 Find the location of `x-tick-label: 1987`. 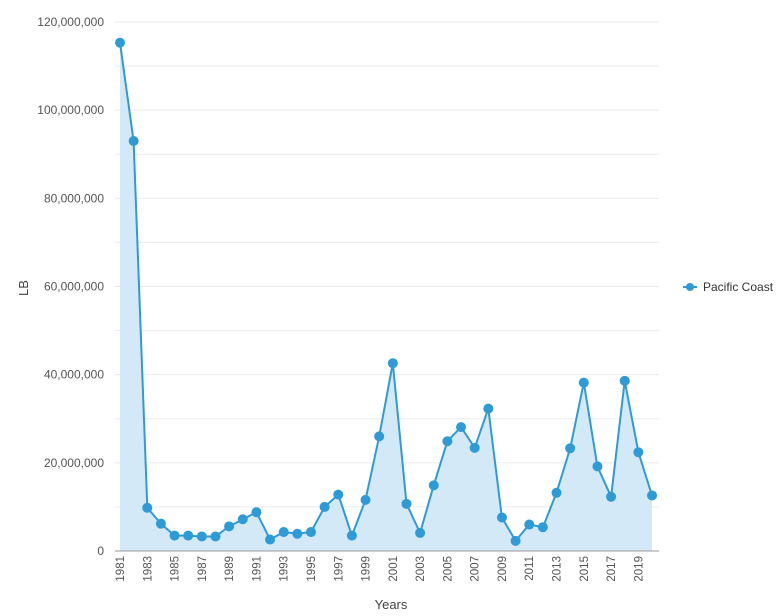

x-tick-label: 1987 is located at coordinates (203, 569).